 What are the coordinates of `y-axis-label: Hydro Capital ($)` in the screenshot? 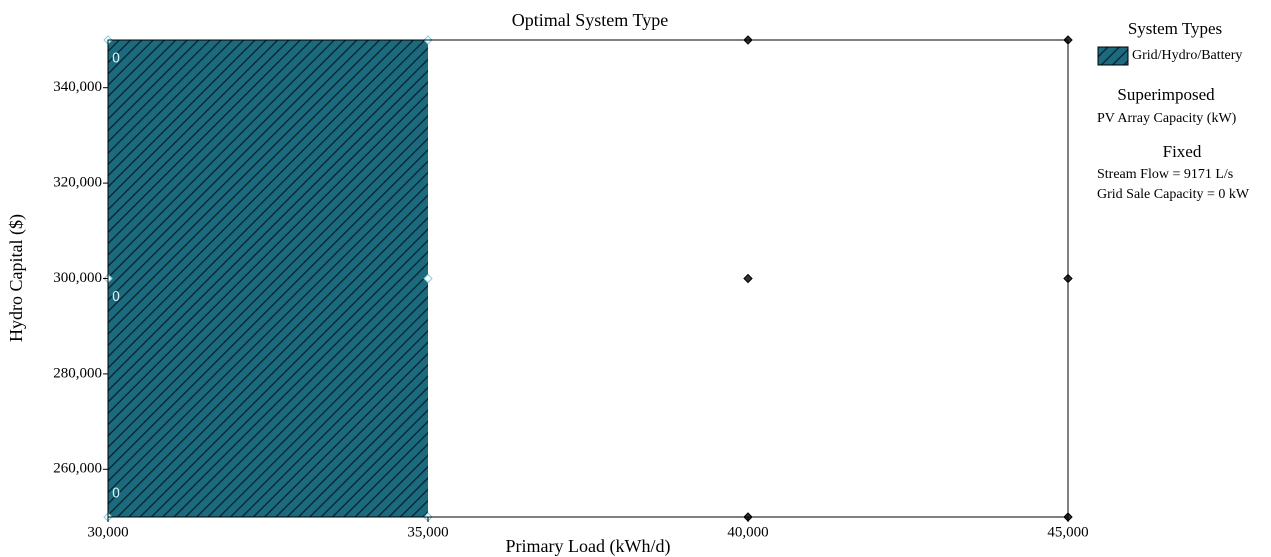 It's located at (16, 278).